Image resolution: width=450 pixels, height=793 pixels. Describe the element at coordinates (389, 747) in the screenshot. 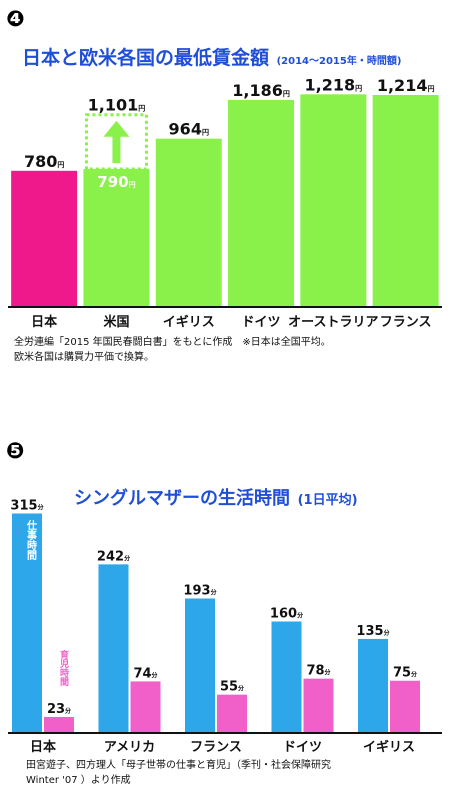

I see `chart5-category-label: イギリス` at that location.